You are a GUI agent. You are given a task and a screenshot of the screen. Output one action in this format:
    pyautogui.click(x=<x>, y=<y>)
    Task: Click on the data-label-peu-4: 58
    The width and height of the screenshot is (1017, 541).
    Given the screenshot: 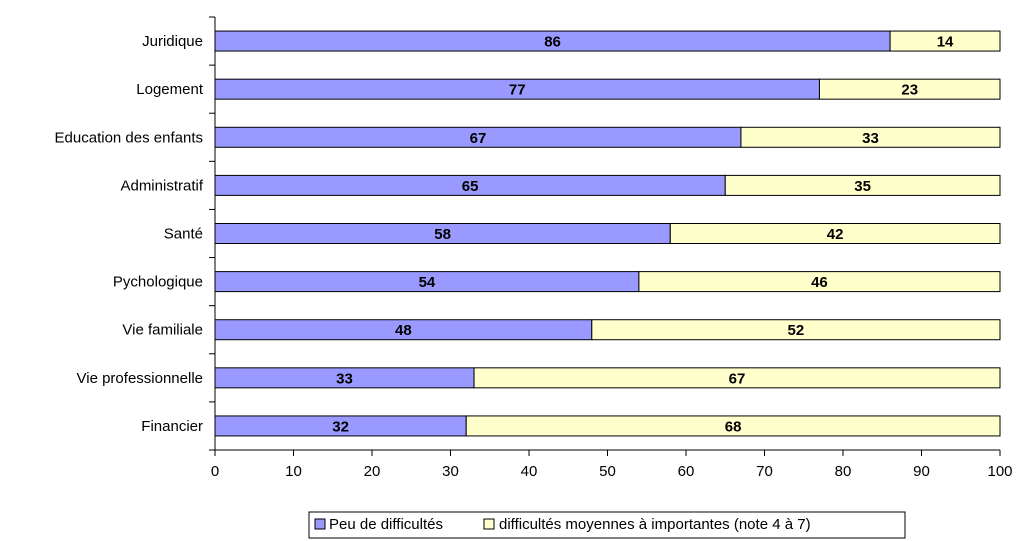 What is the action you would take?
    pyautogui.click(x=442, y=234)
    